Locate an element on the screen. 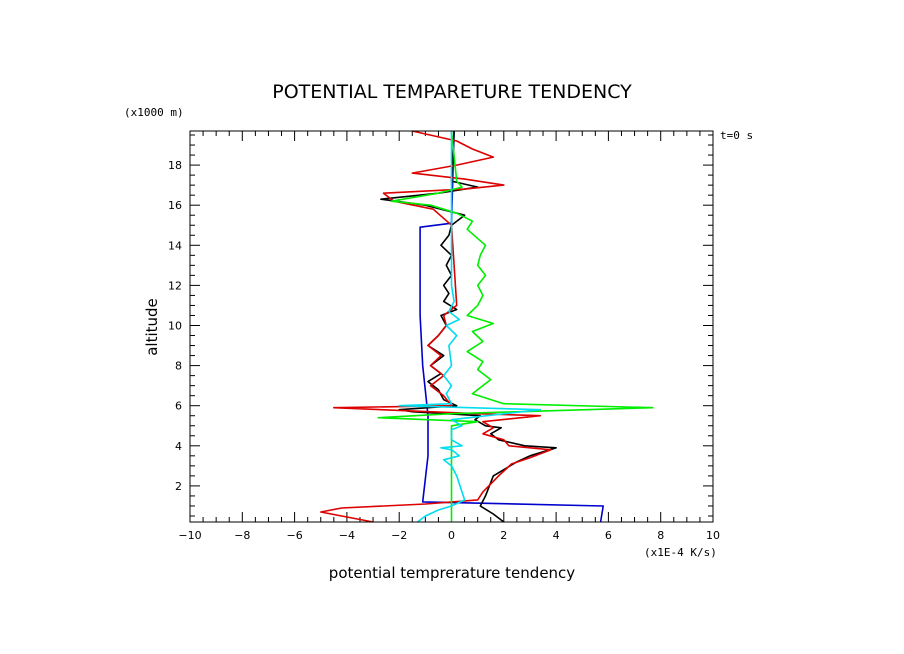  y-axis-unit: (x1000 m) is located at coordinates (154, 112).